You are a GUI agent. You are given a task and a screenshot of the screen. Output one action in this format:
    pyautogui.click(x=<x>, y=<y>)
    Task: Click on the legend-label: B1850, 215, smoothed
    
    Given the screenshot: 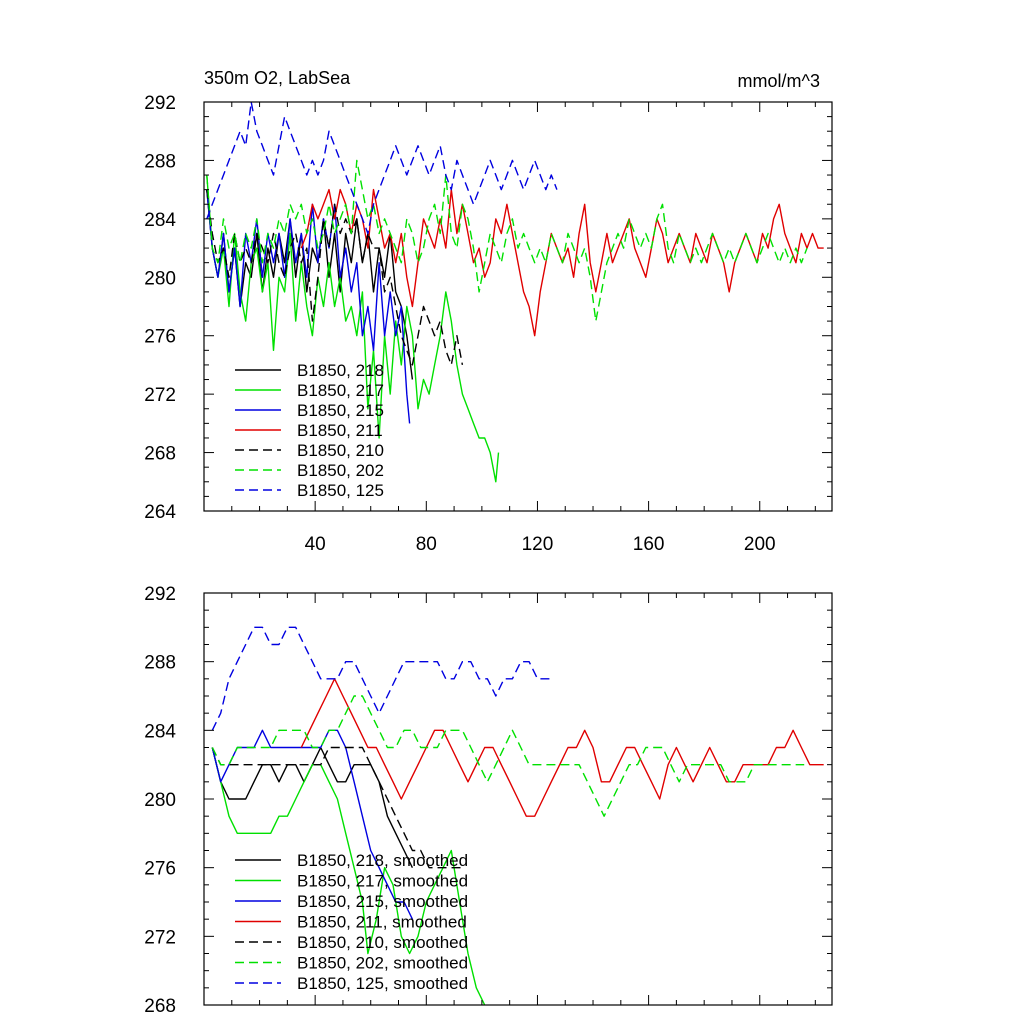 What is the action you would take?
    pyautogui.click(x=382, y=901)
    